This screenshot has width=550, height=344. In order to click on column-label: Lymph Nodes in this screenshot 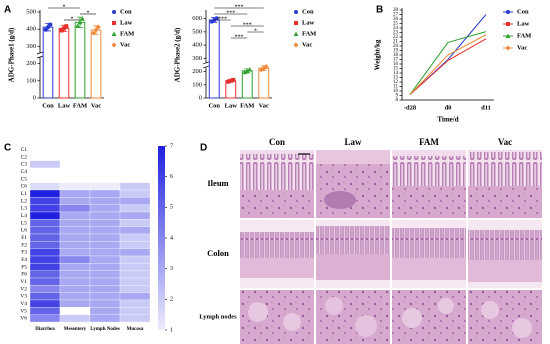, I will do `click(105, 329)`.